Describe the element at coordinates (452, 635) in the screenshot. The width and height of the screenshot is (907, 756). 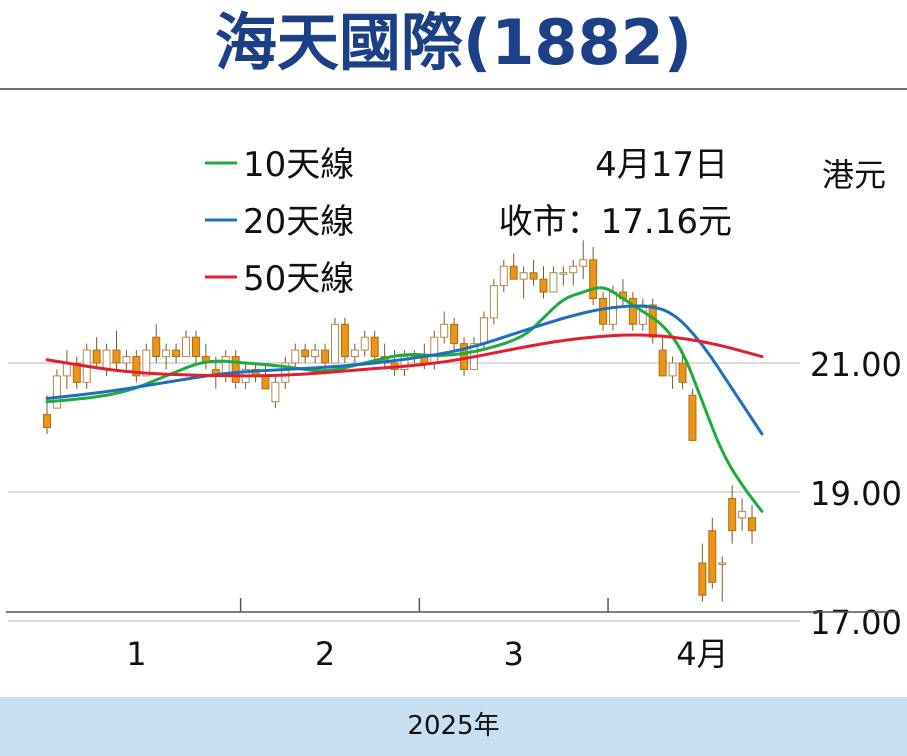
I see `x-axis: 1 2 3 4月` at that location.